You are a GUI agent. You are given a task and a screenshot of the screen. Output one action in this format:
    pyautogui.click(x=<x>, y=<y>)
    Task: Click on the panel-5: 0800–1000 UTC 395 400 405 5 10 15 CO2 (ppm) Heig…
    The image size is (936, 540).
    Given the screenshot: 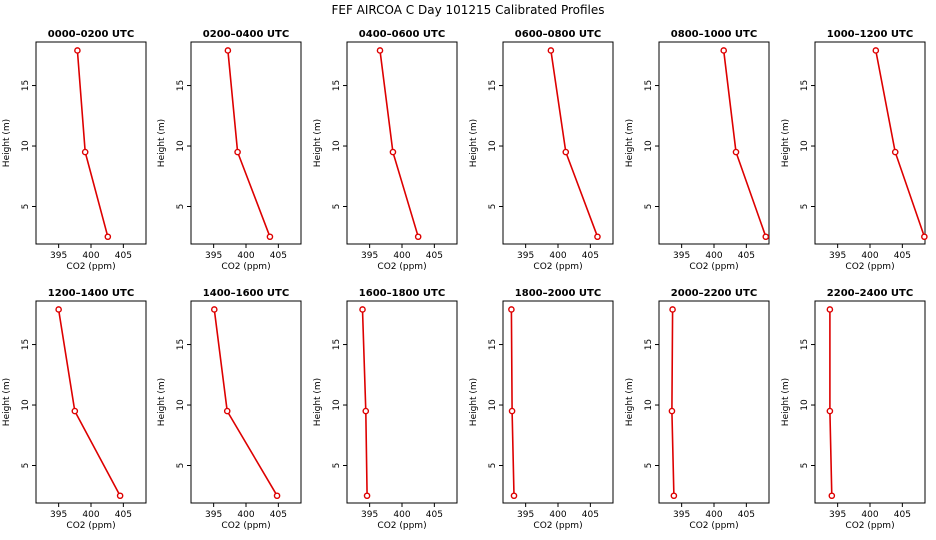 What is the action you would take?
    pyautogui.click(x=697, y=150)
    